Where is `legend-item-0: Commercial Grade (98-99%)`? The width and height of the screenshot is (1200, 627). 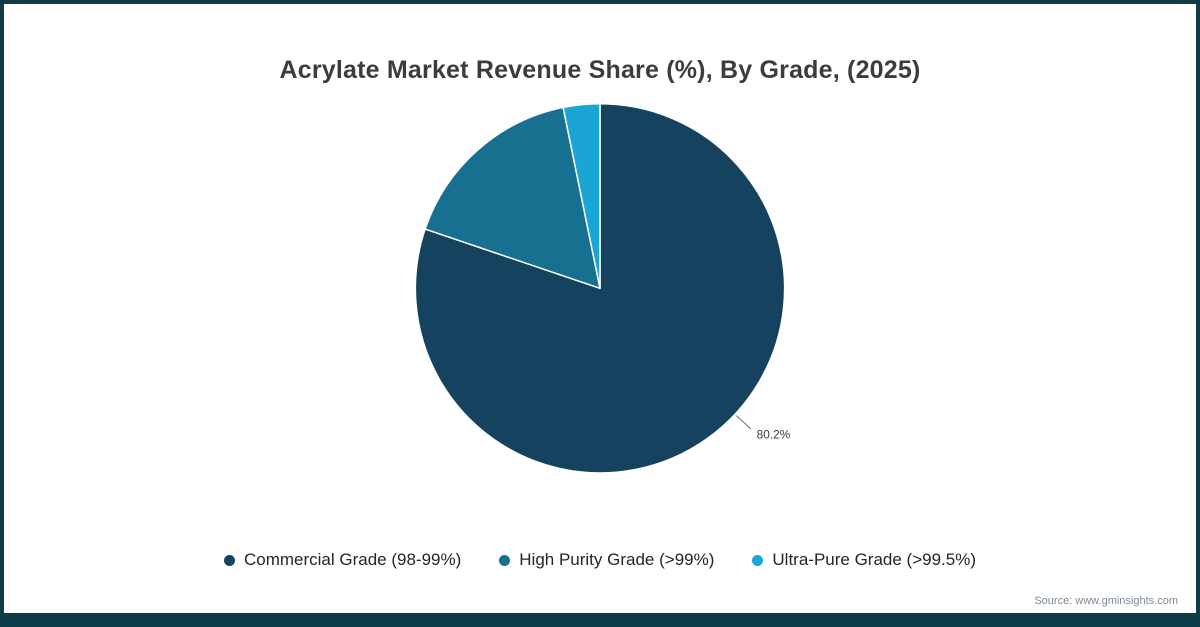 legend-item-0: Commercial Grade (98-99%) is located at coordinates (342, 560).